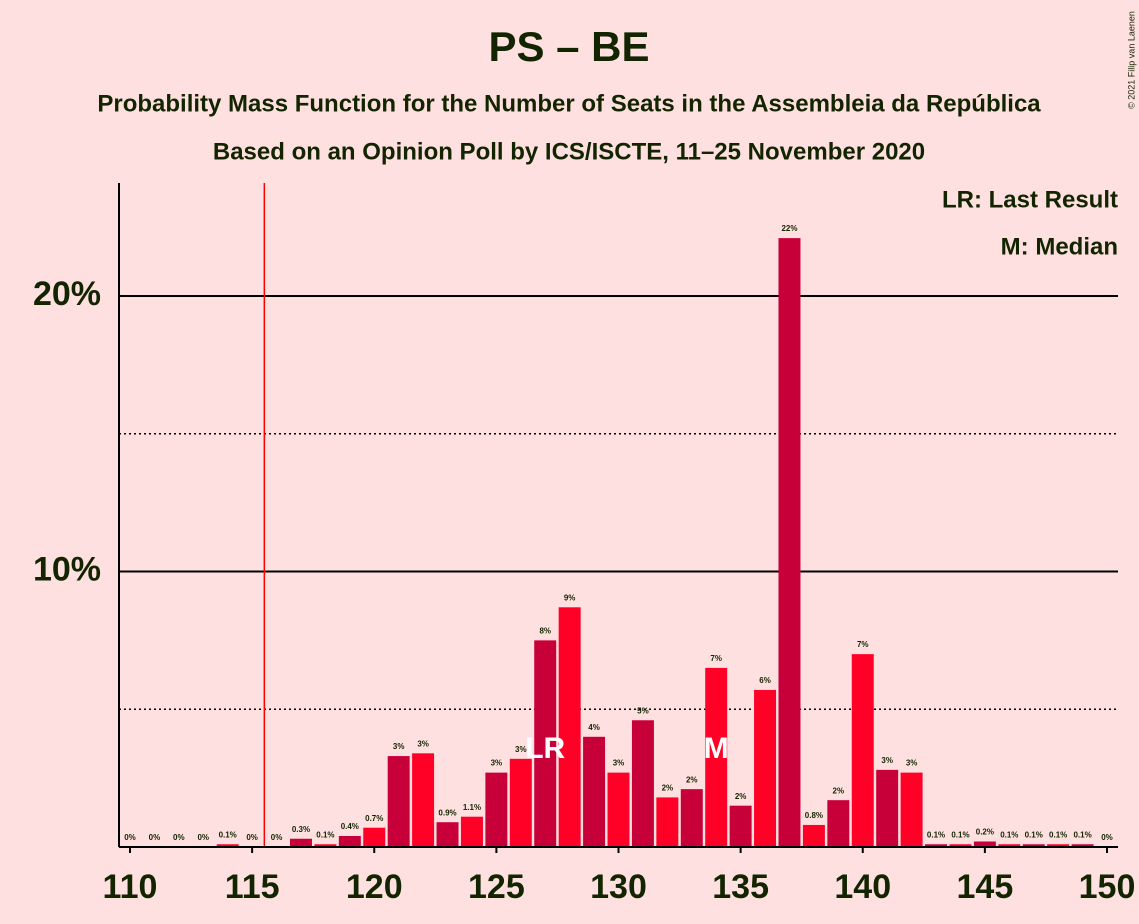 The width and height of the screenshot is (1139, 924). What do you see at coordinates (472, 807) in the screenshot?
I see `value-label: 1.1%` at bounding box center [472, 807].